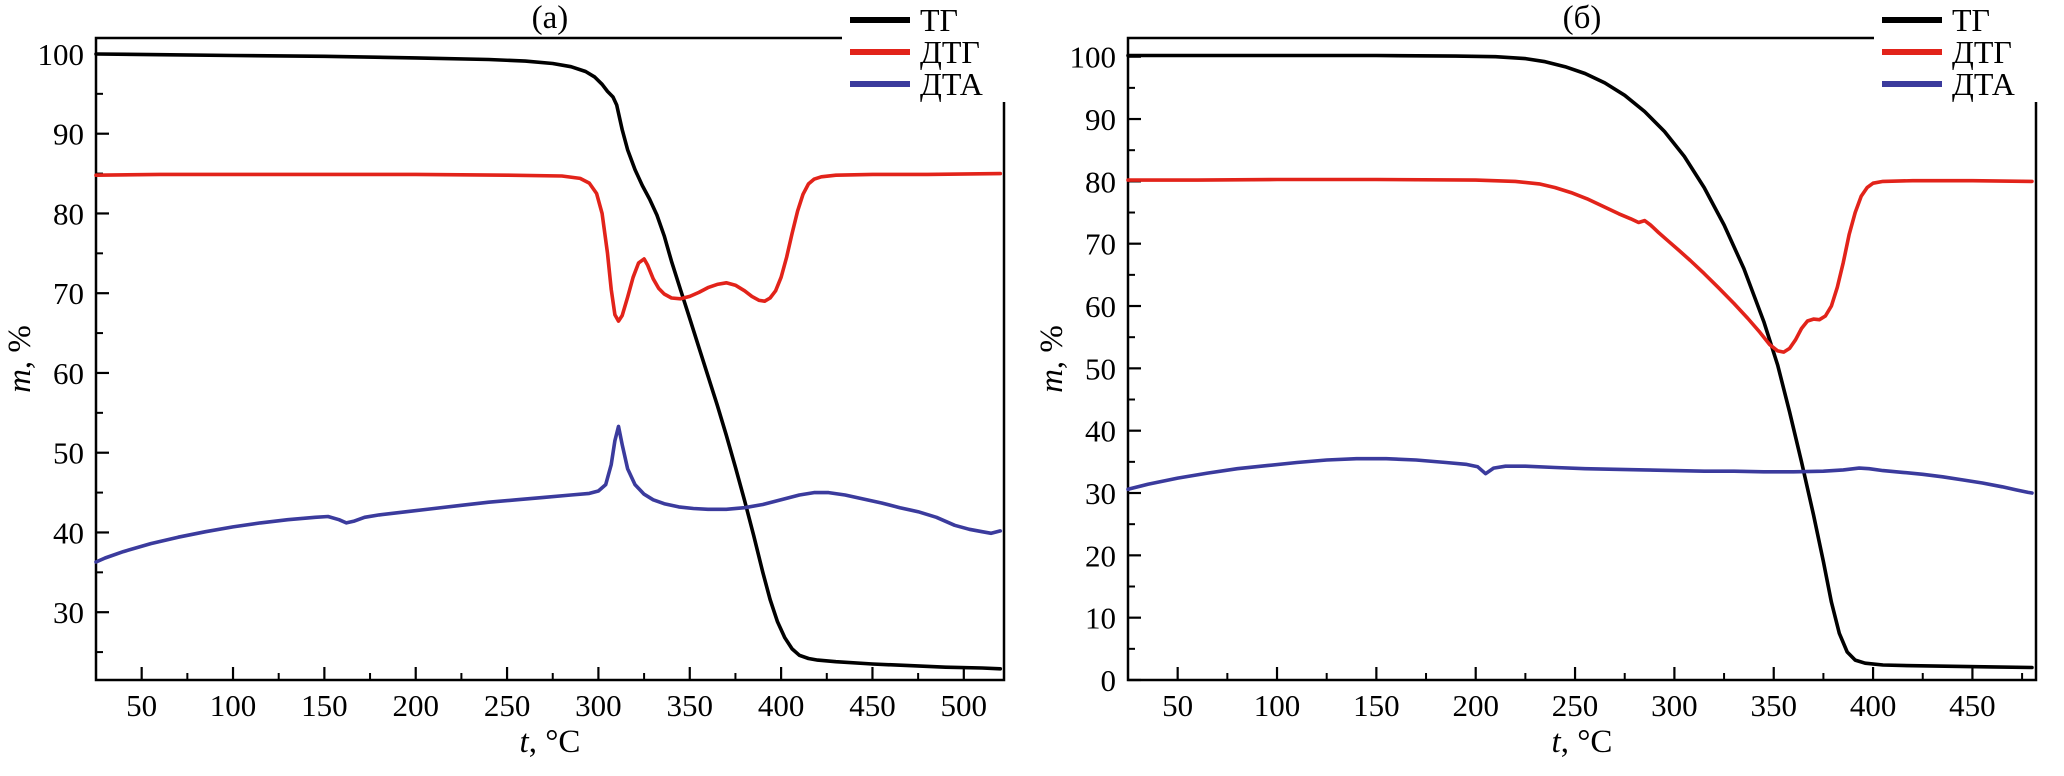 This screenshot has height=776, width=2064. I want to click on y-tick-label: 0, so click(1109, 680).